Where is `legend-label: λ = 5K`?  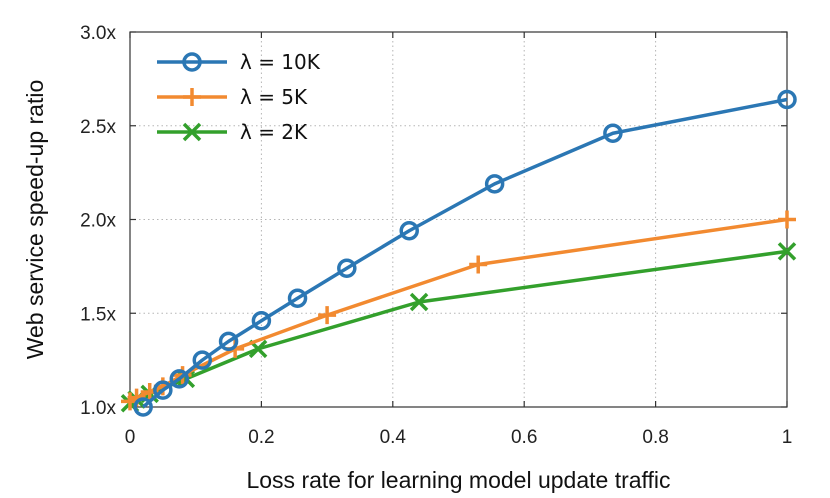 legend-label: λ = 5K is located at coordinates (274, 97).